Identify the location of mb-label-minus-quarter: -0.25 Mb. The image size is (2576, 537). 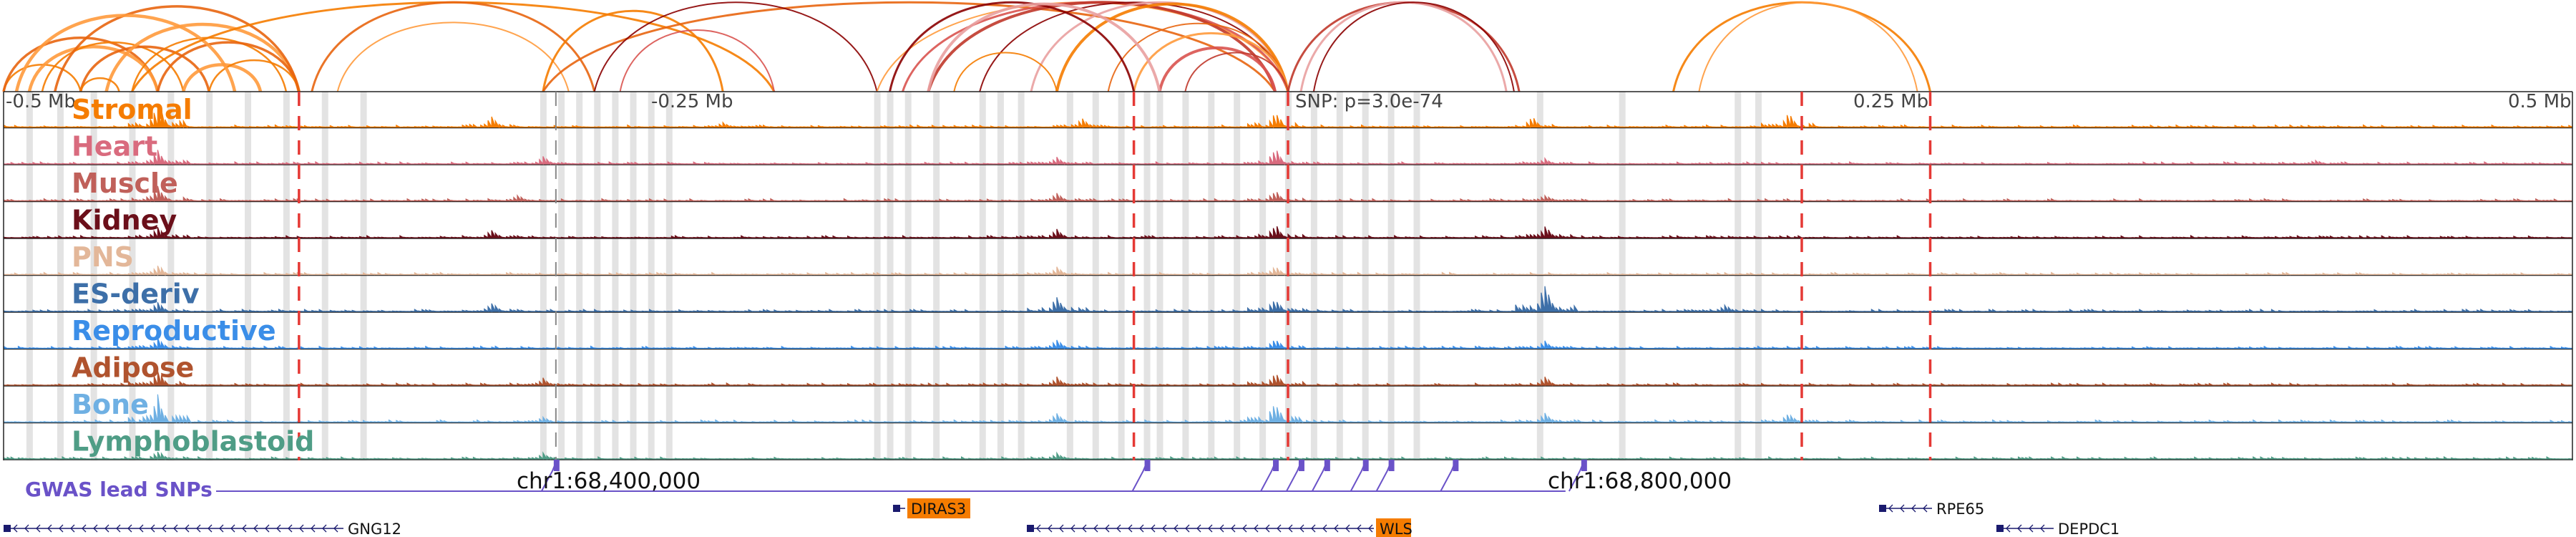
(692, 101).